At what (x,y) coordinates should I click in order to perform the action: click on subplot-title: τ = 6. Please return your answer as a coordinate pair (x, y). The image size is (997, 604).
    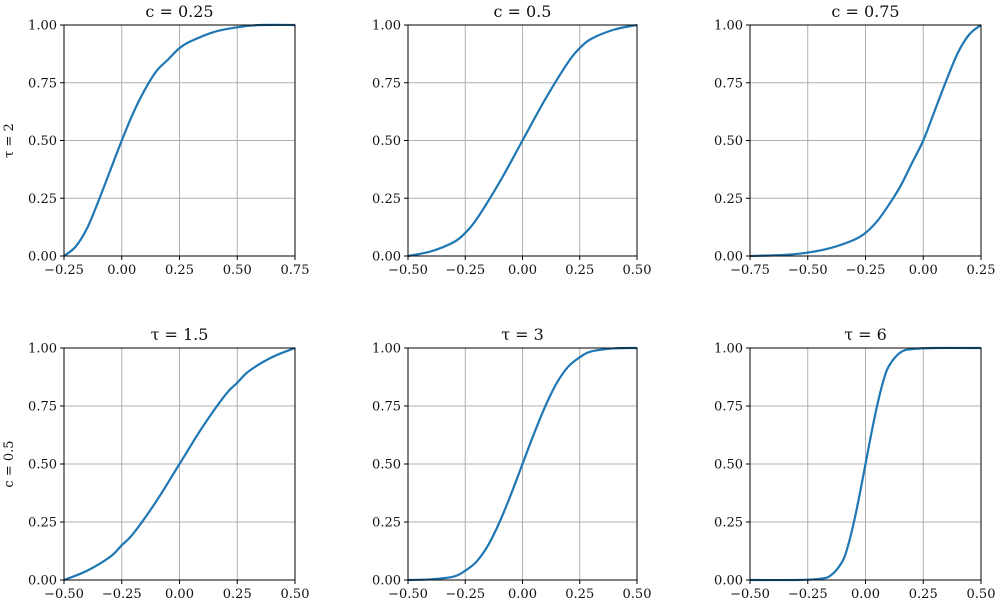
    Looking at the image, I should click on (865, 334).